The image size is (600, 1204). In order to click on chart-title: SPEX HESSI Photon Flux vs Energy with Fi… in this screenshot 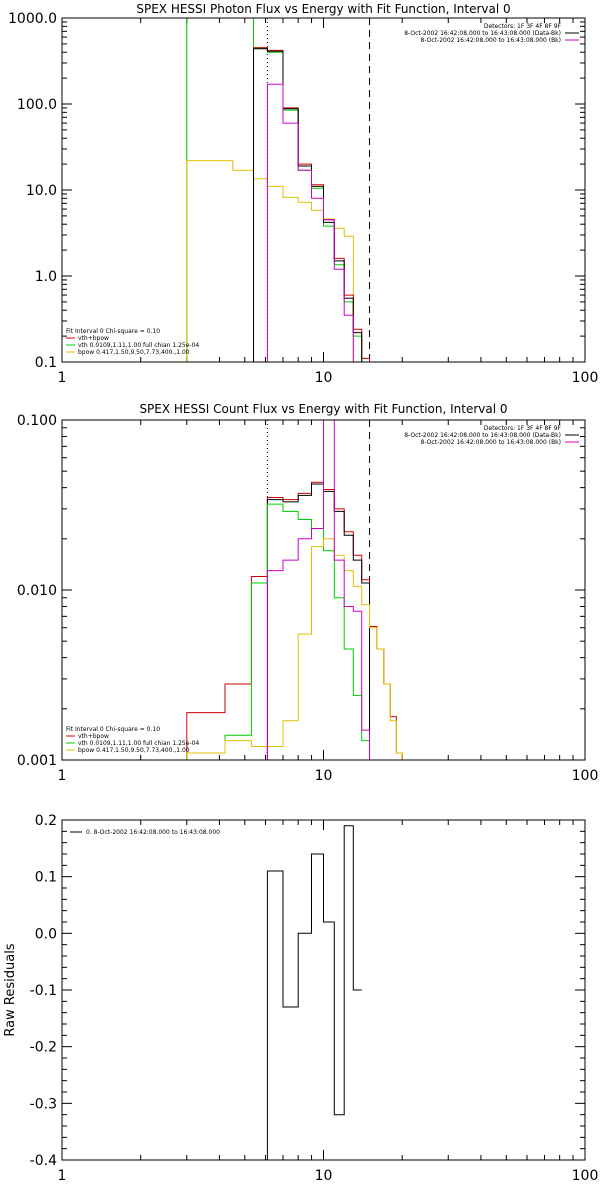, I will do `click(323, 9)`.